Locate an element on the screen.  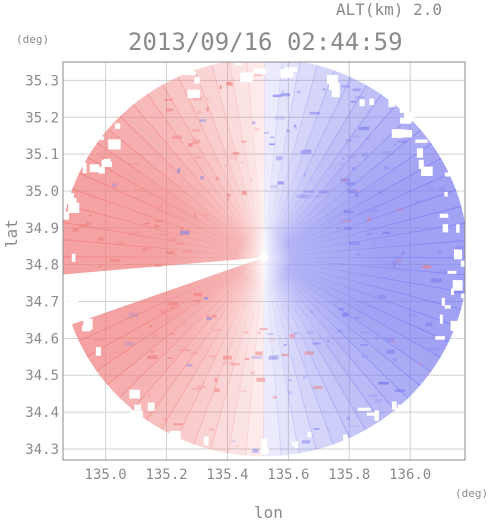
x-axis-label: lon is located at coordinates (268, 512).